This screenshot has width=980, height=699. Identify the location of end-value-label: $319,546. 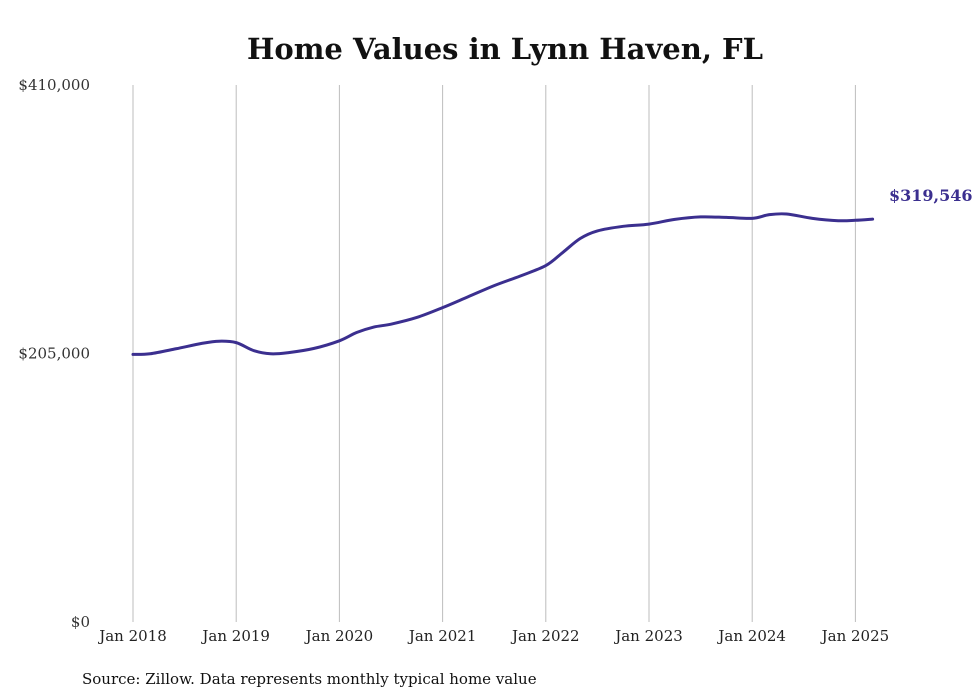
(931, 195).